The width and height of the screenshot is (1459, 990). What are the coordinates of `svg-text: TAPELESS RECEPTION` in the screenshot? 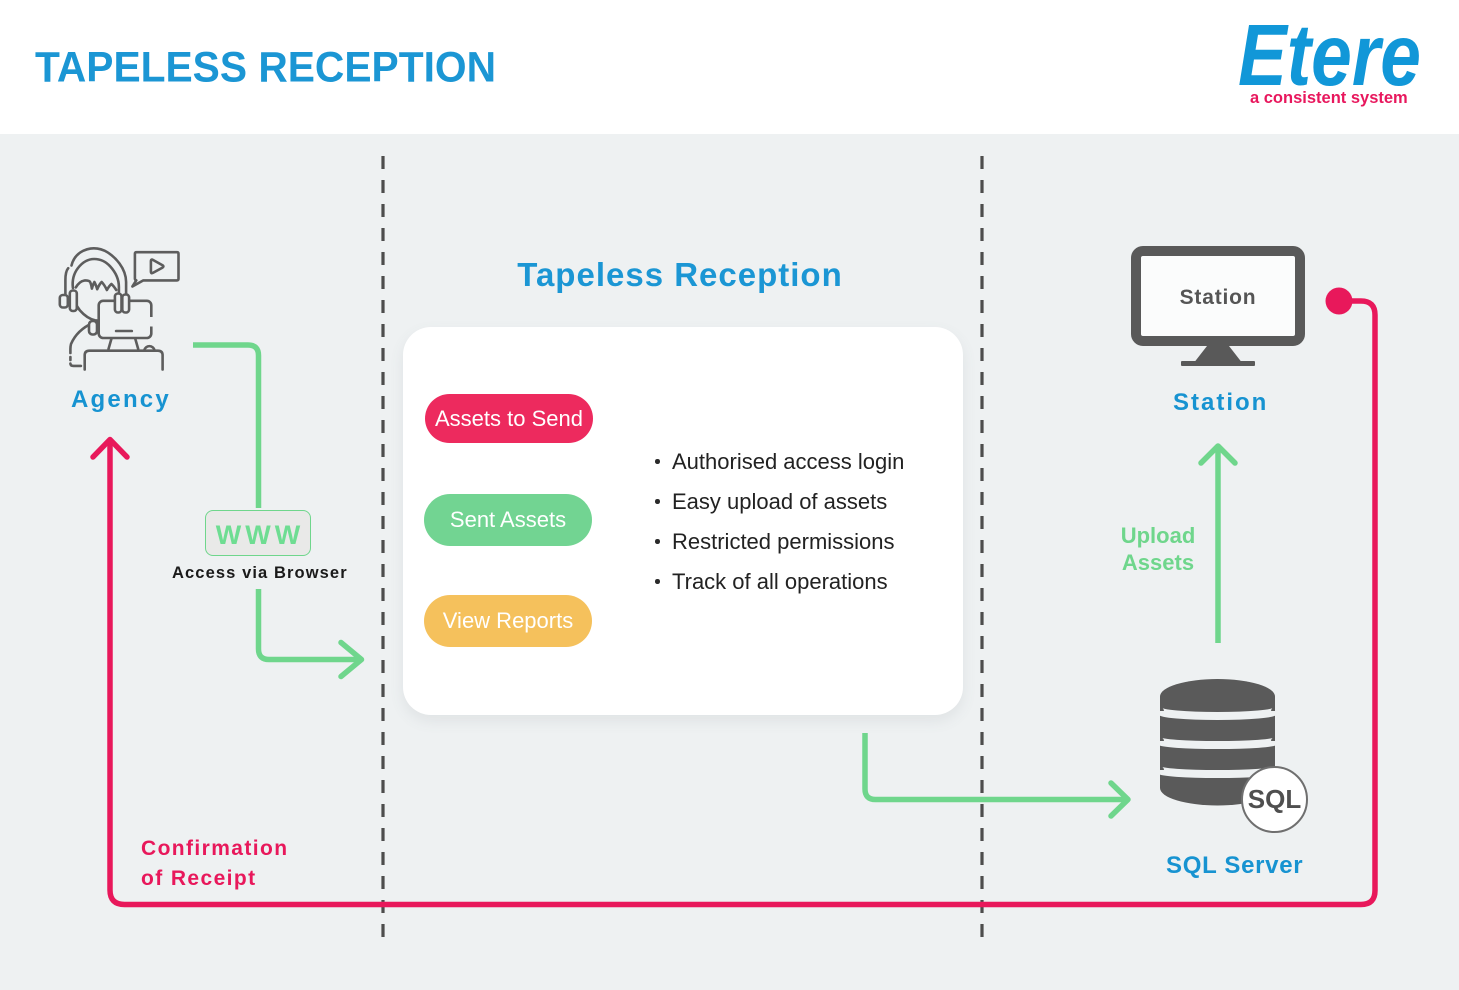 It's located at (265, 68).